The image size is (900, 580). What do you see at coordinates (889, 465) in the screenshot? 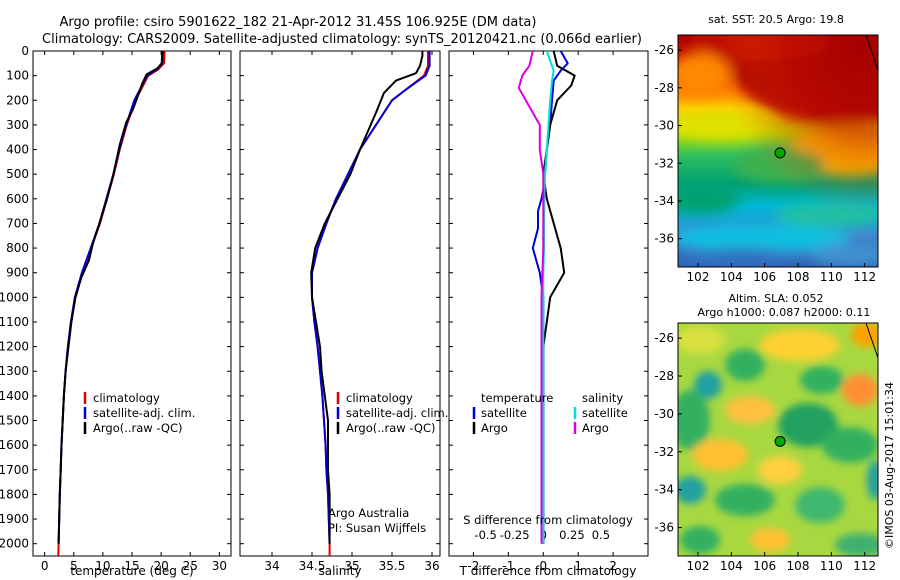
I see `imos-credit: ©IMOS 03-Aug-2017 15:01:34` at bounding box center [889, 465].